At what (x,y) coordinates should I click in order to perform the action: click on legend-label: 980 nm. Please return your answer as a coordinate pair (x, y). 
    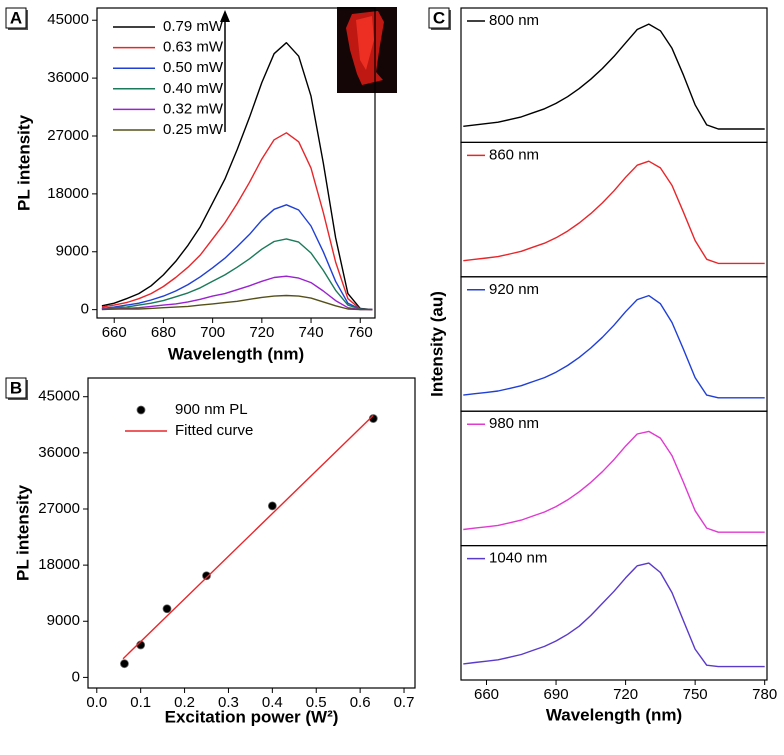
    Looking at the image, I should click on (514, 423).